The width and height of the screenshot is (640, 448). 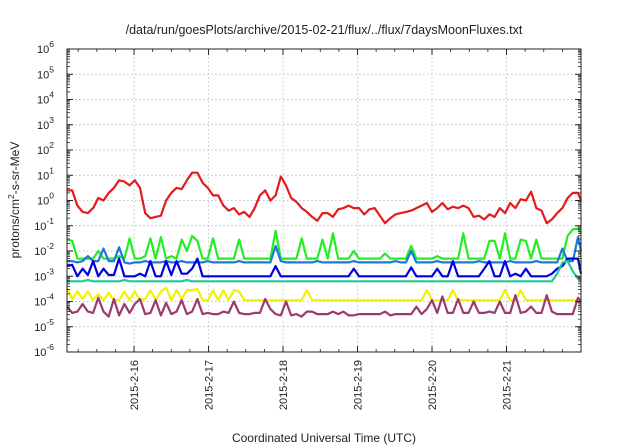 I want to click on x-axis-label: Coordinated Universal Time (UTC), so click(x=324, y=438).